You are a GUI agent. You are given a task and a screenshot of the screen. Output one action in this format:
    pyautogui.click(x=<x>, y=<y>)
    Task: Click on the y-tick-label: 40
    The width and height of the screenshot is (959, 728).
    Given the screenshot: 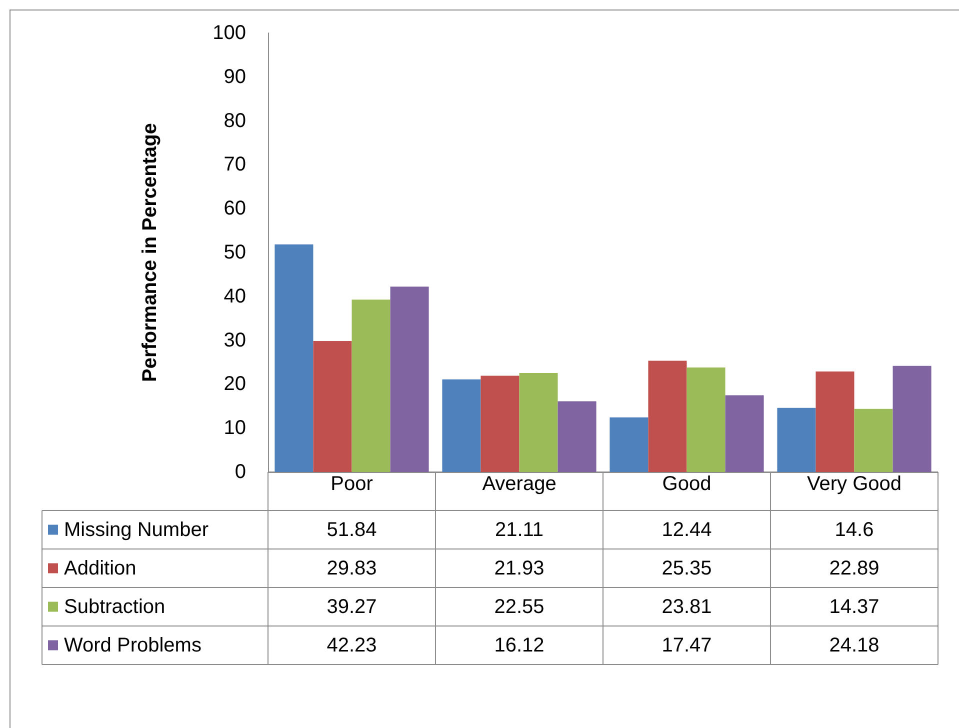 What is the action you would take?
    pyautogui.click(x=235, y=296)
    